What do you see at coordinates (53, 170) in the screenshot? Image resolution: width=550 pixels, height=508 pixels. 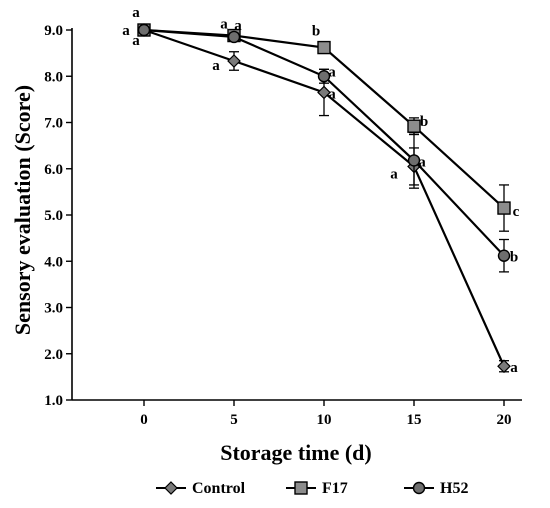 I see `y-tick-label: 6.0` at bounding box center [53, 170].